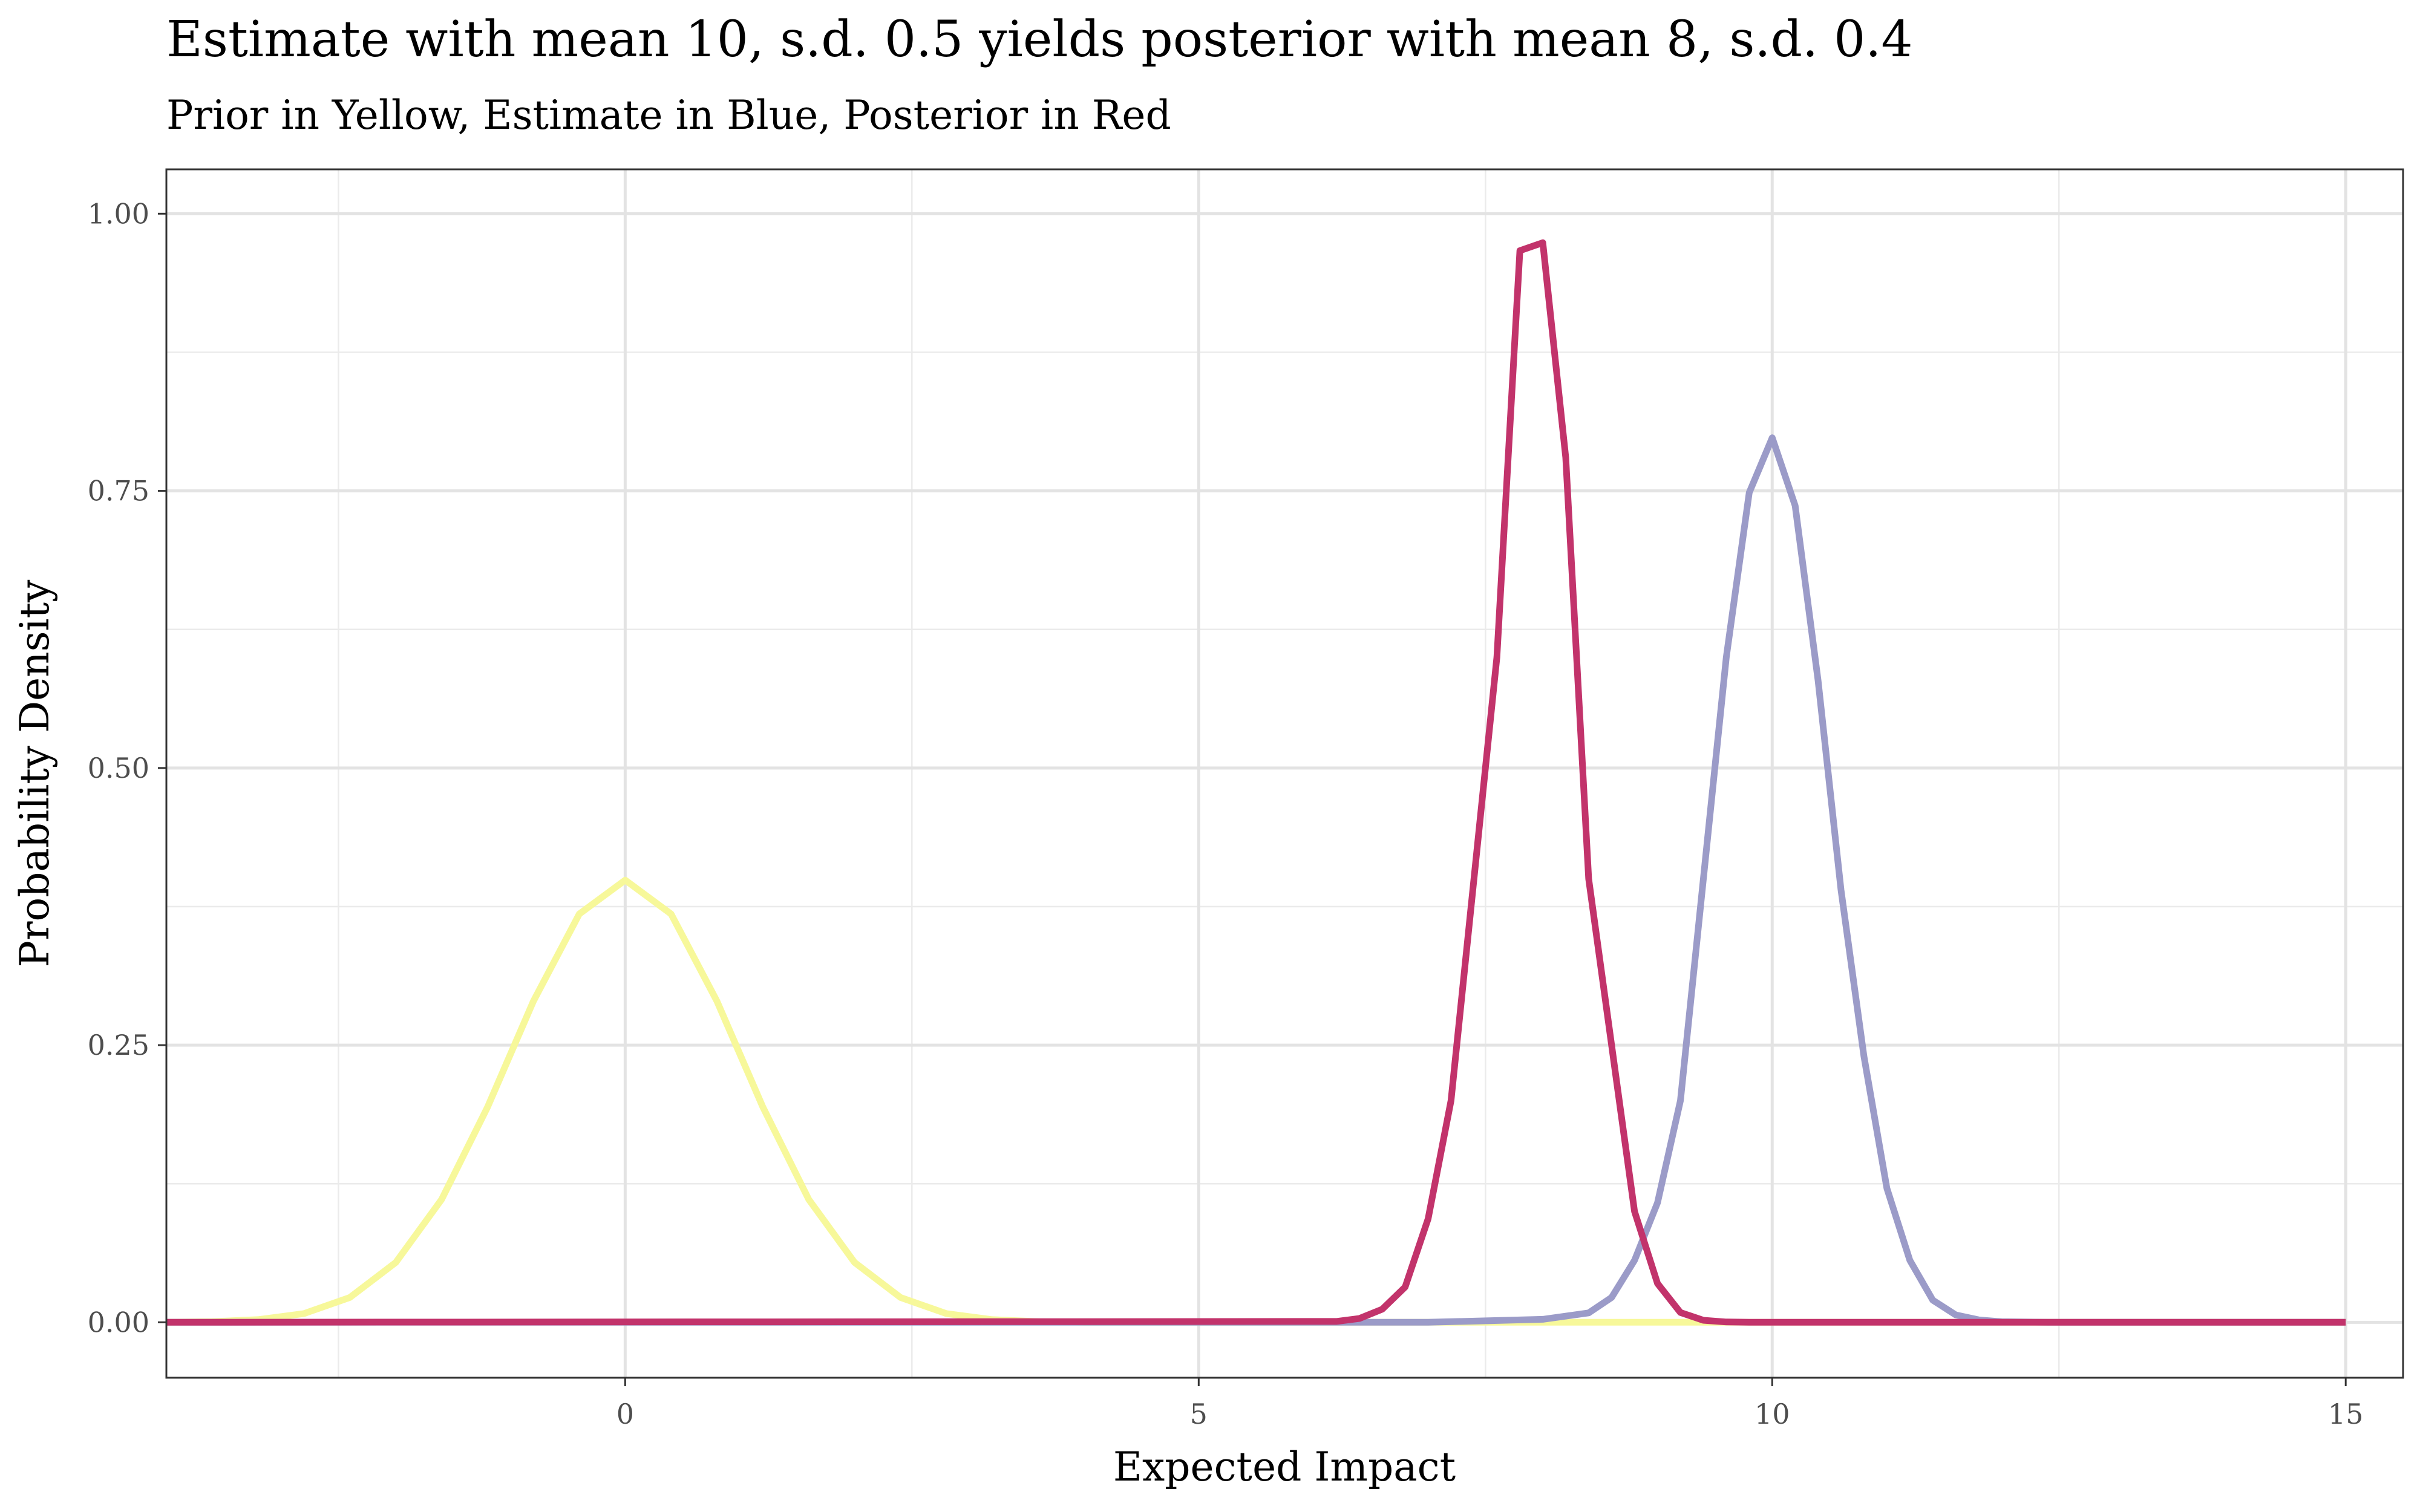  What do you see at coordinates (118, 214) in the screenshot?
I see `y-tick-label: 1.00` at bounding box center [118, 214].